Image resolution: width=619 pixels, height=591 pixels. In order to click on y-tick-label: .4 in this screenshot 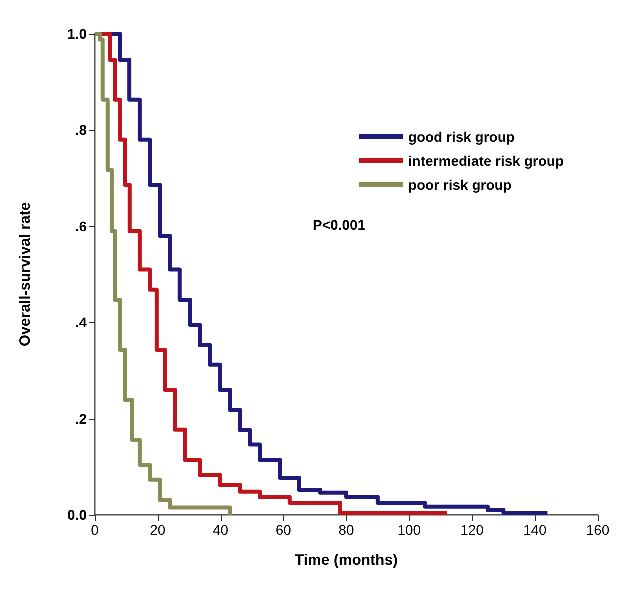, I will do `click(81, 322)`.